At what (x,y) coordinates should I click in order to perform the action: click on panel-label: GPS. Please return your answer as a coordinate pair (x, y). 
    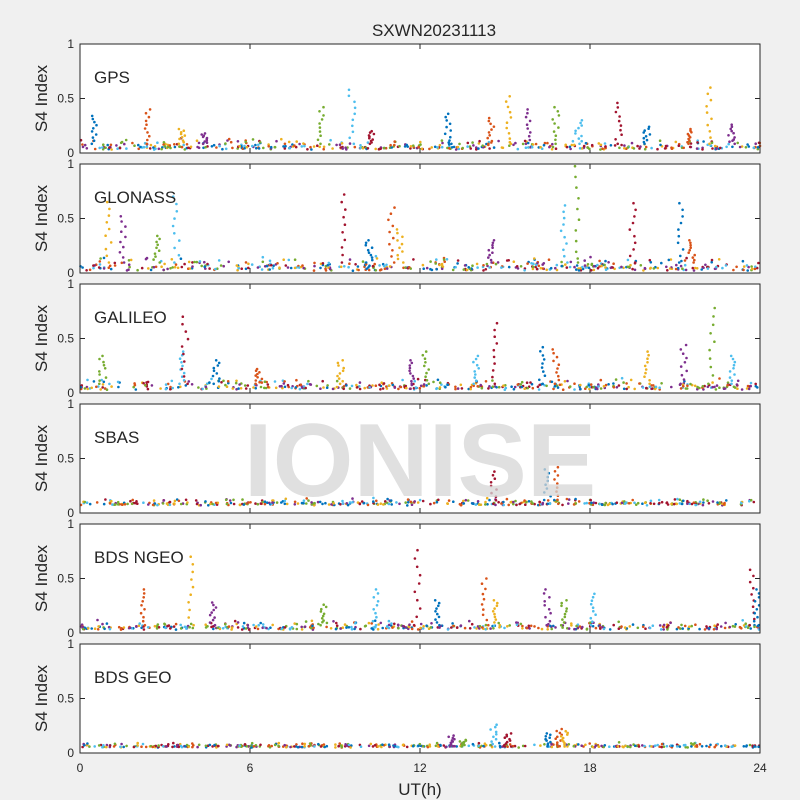
    Looking at the image, I should click on (112, 77).